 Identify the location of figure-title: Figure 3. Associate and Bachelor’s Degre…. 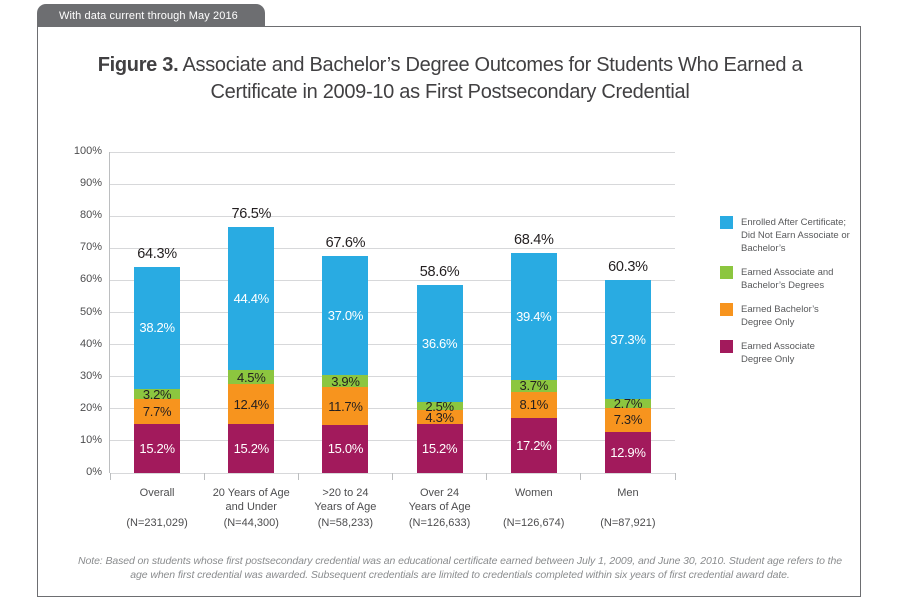
(450, 79).